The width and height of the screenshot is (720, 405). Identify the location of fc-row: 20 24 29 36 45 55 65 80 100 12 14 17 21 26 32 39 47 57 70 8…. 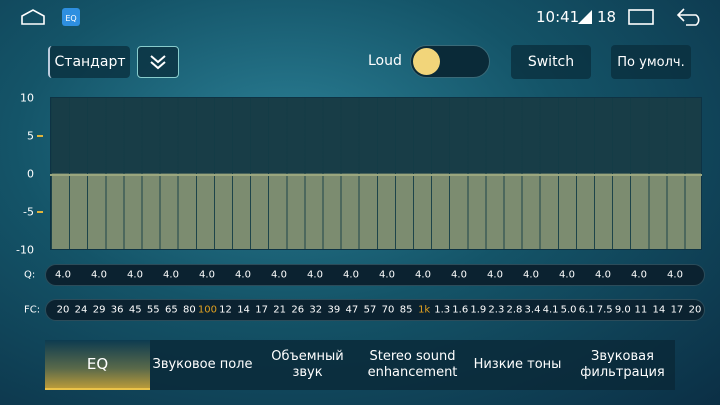
(375, 310).